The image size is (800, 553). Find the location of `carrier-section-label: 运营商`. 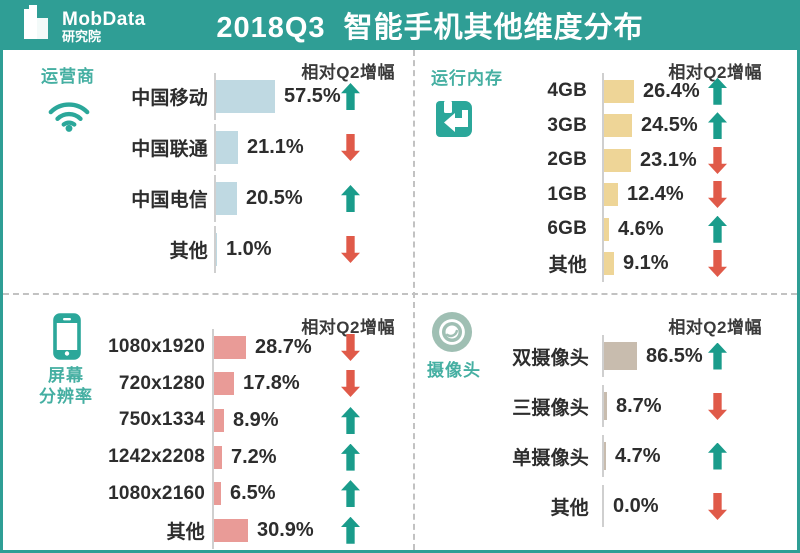

carrier-section-label: 运营商 is located at coordinates (68, 76).